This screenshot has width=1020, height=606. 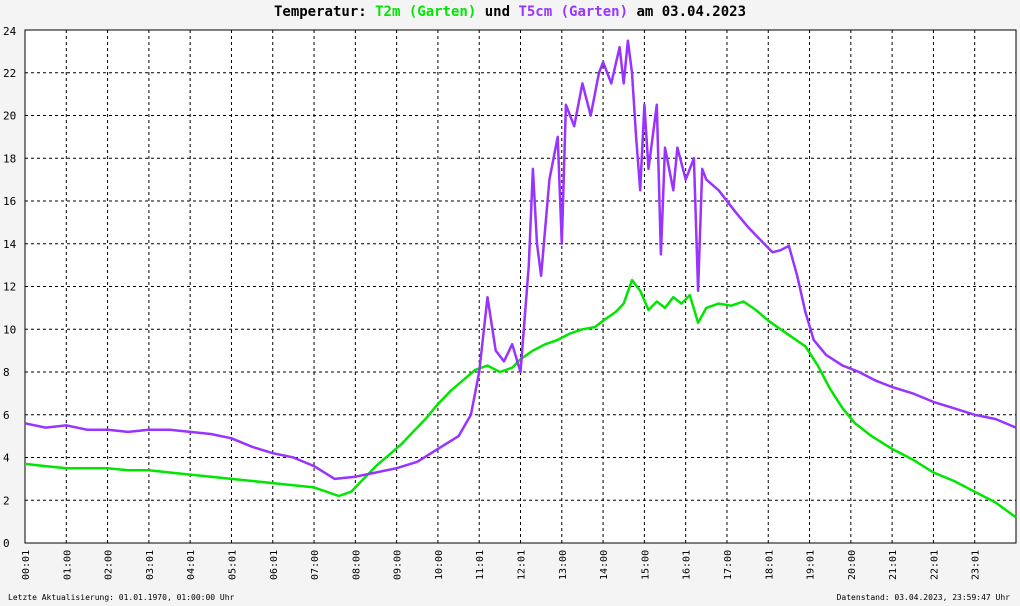 I want to click on x-tick-label: 11:01, so click(x=480, y=565).